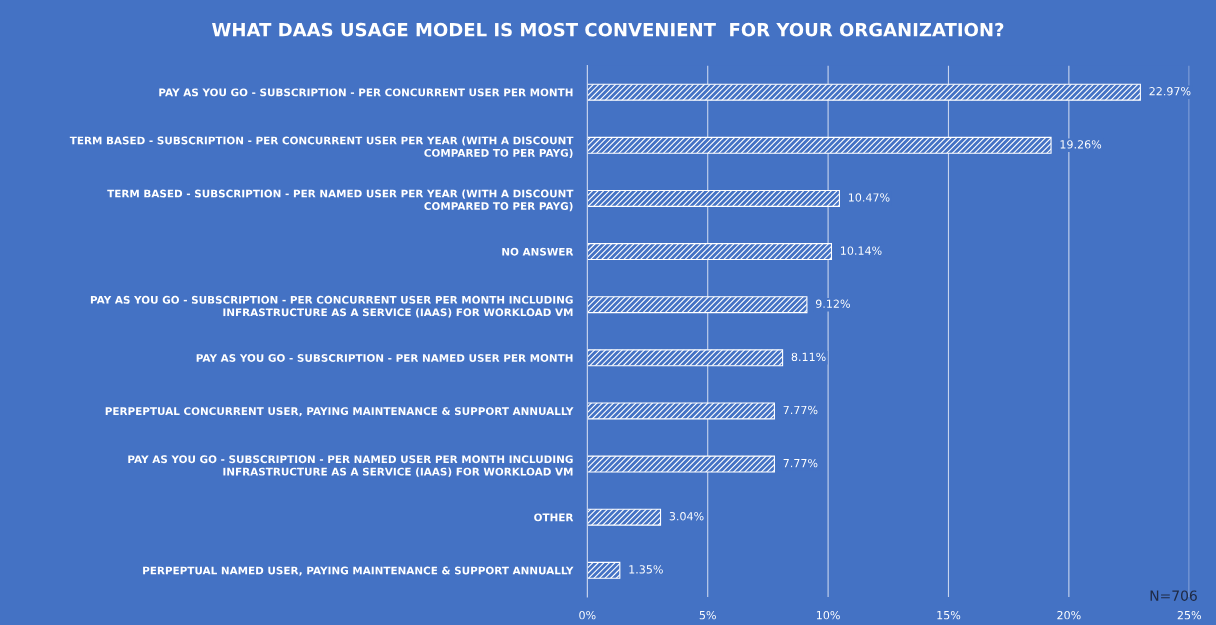  Describe the element at coordinates (707, 615) in the screenshot. I see `x-tick-label: 5%` at that location.